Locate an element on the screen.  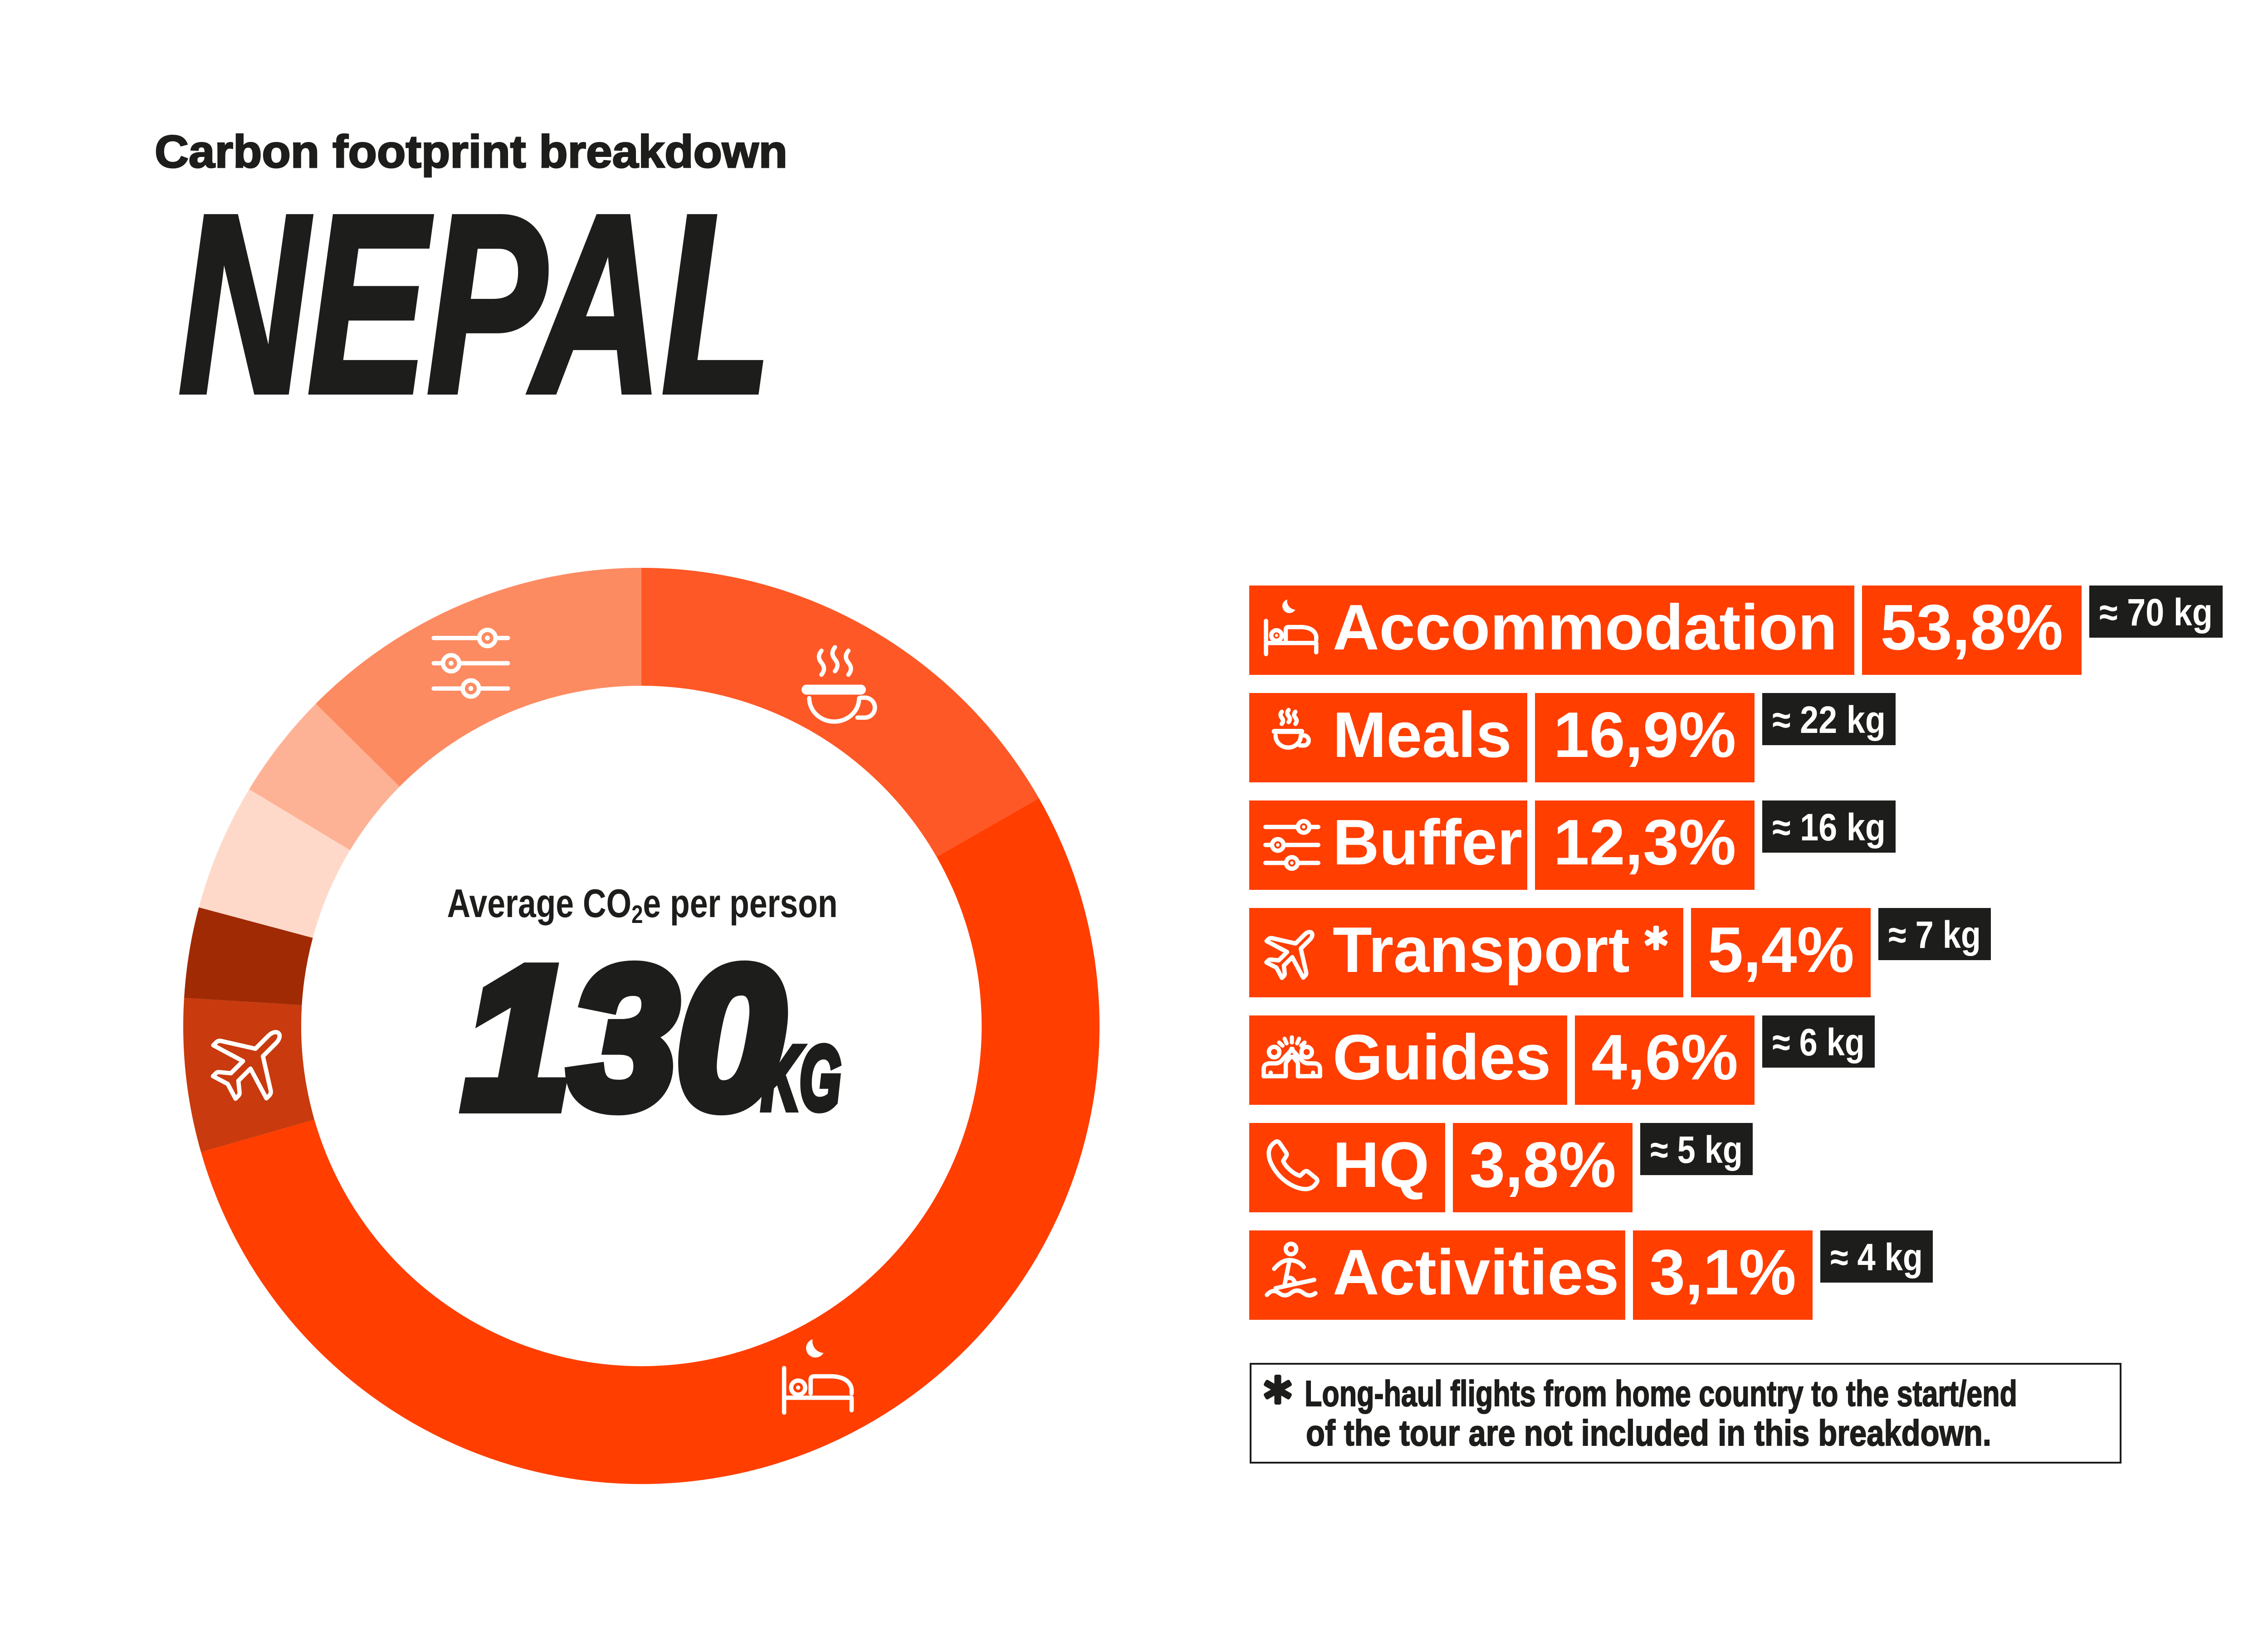
svg-text: Guides is located at coordinates (1442, 1057).